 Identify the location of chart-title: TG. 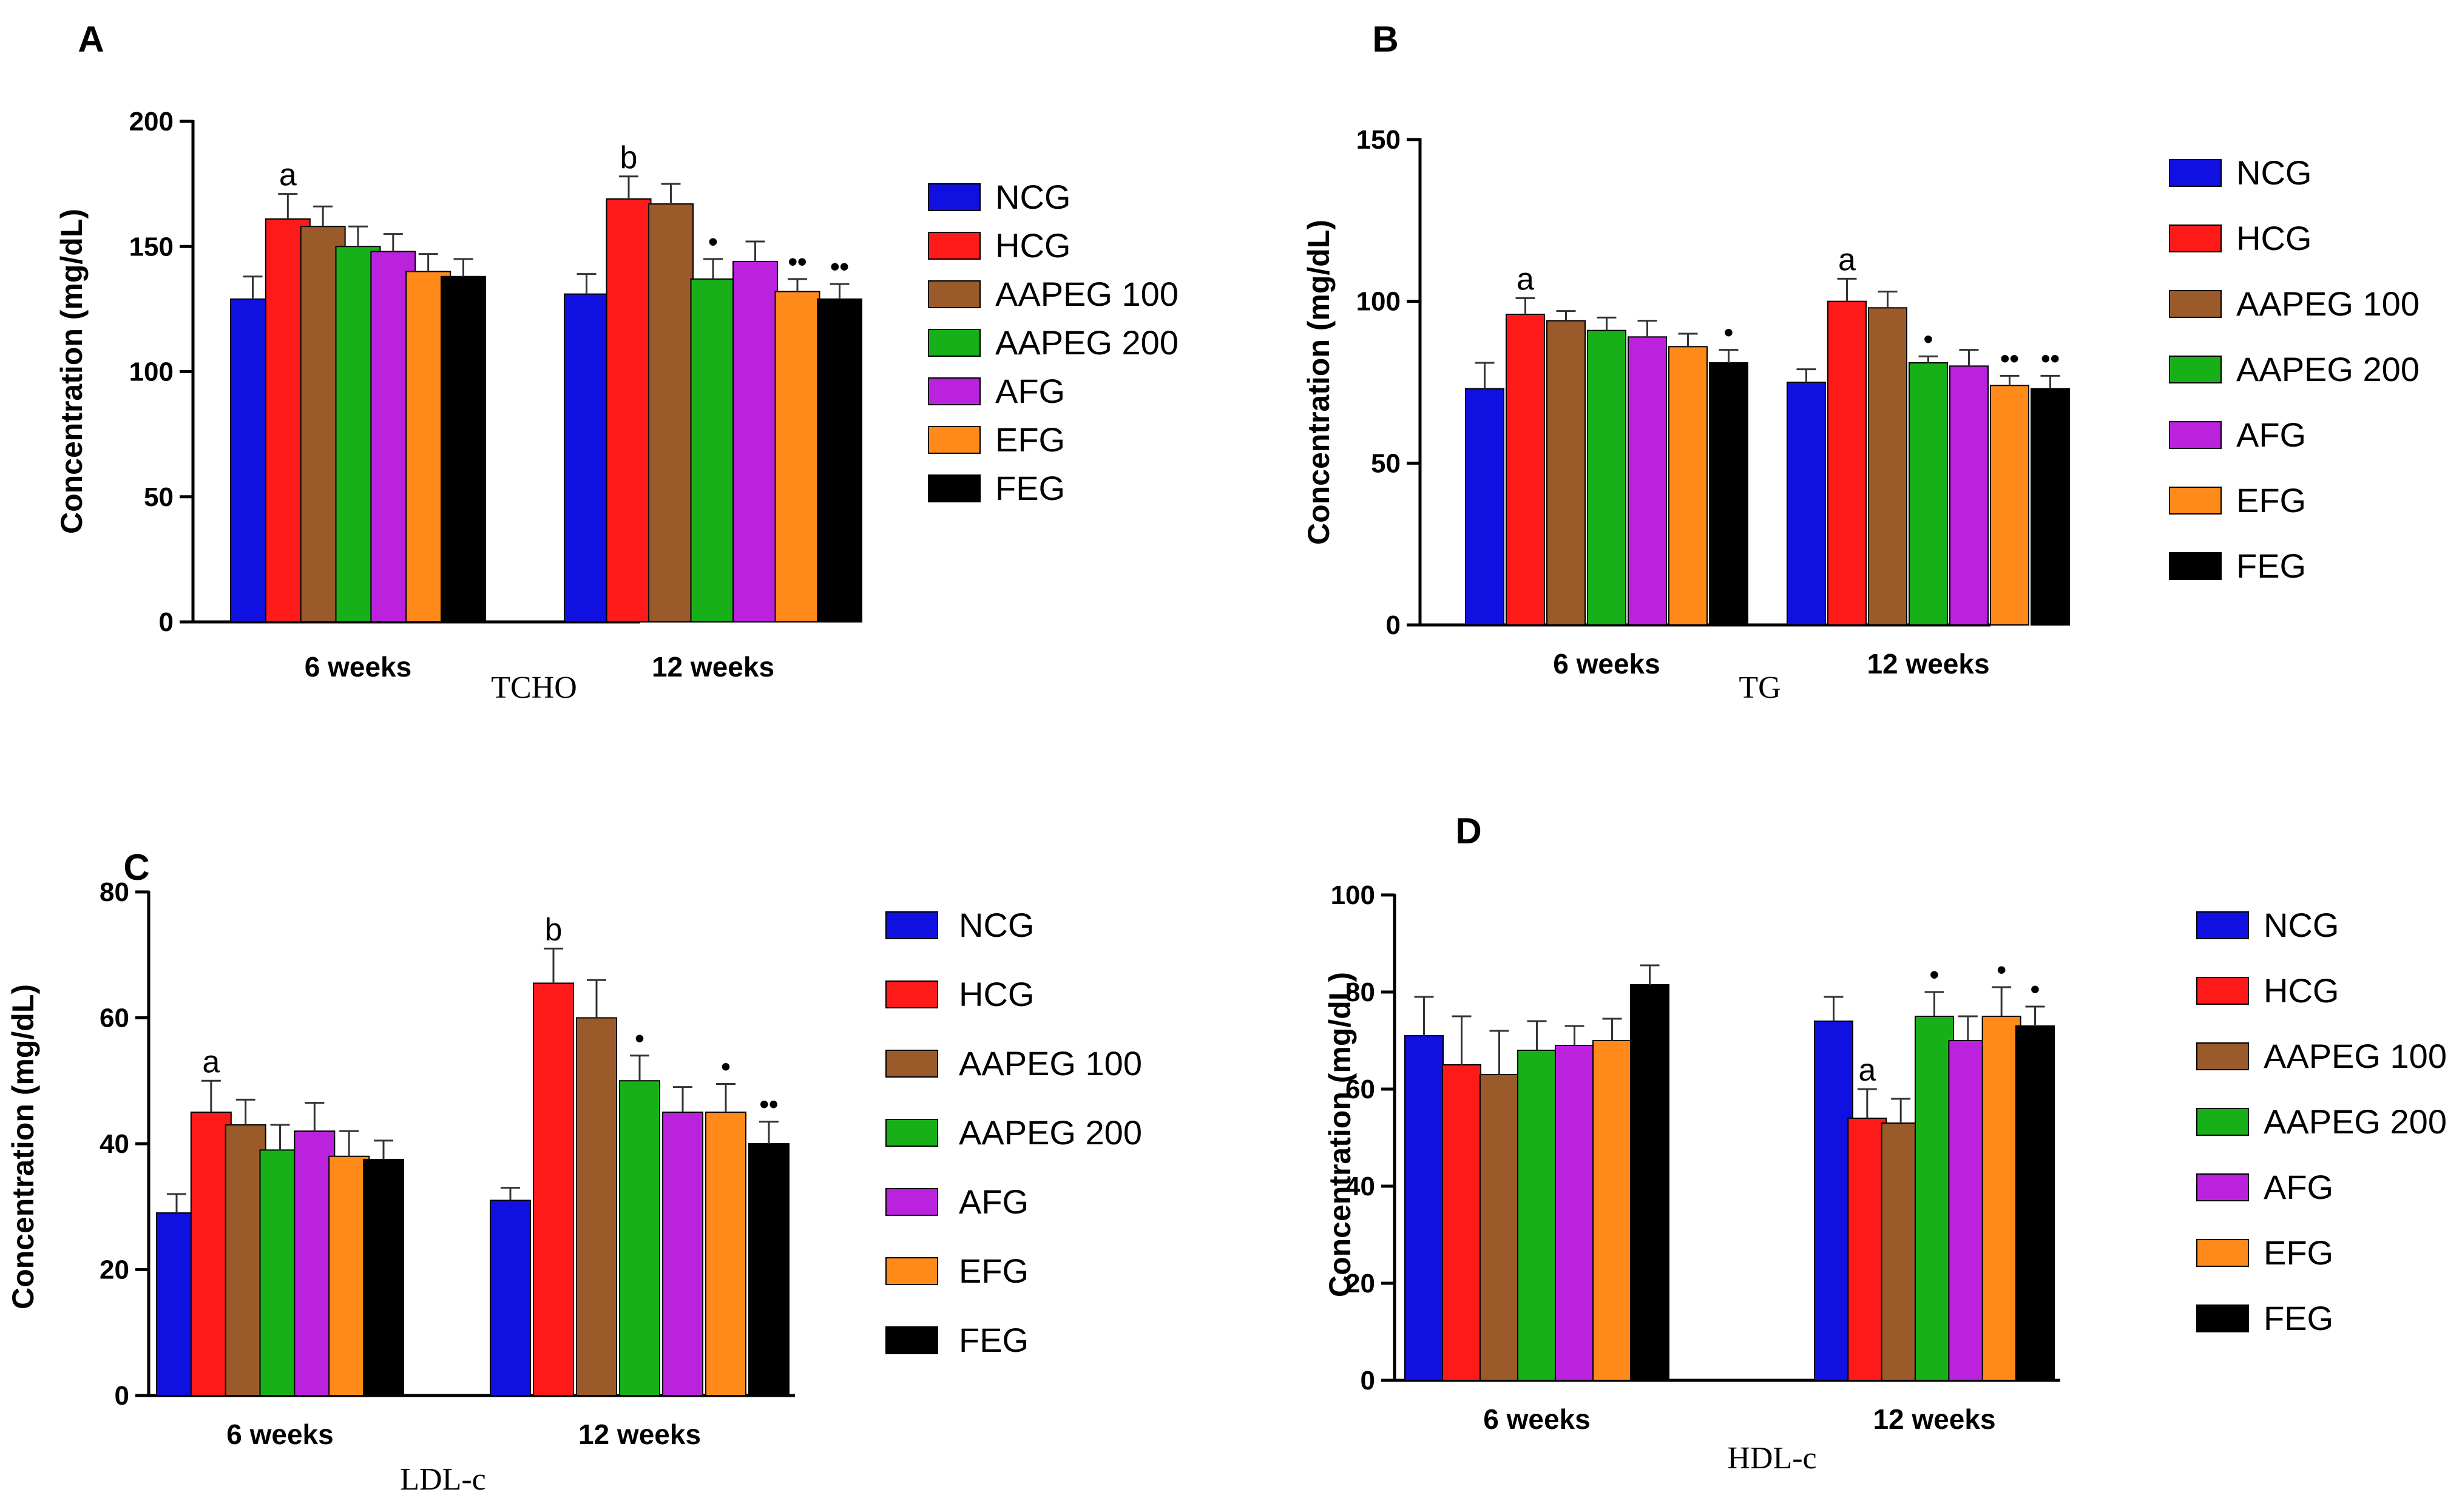
(1760, 687).